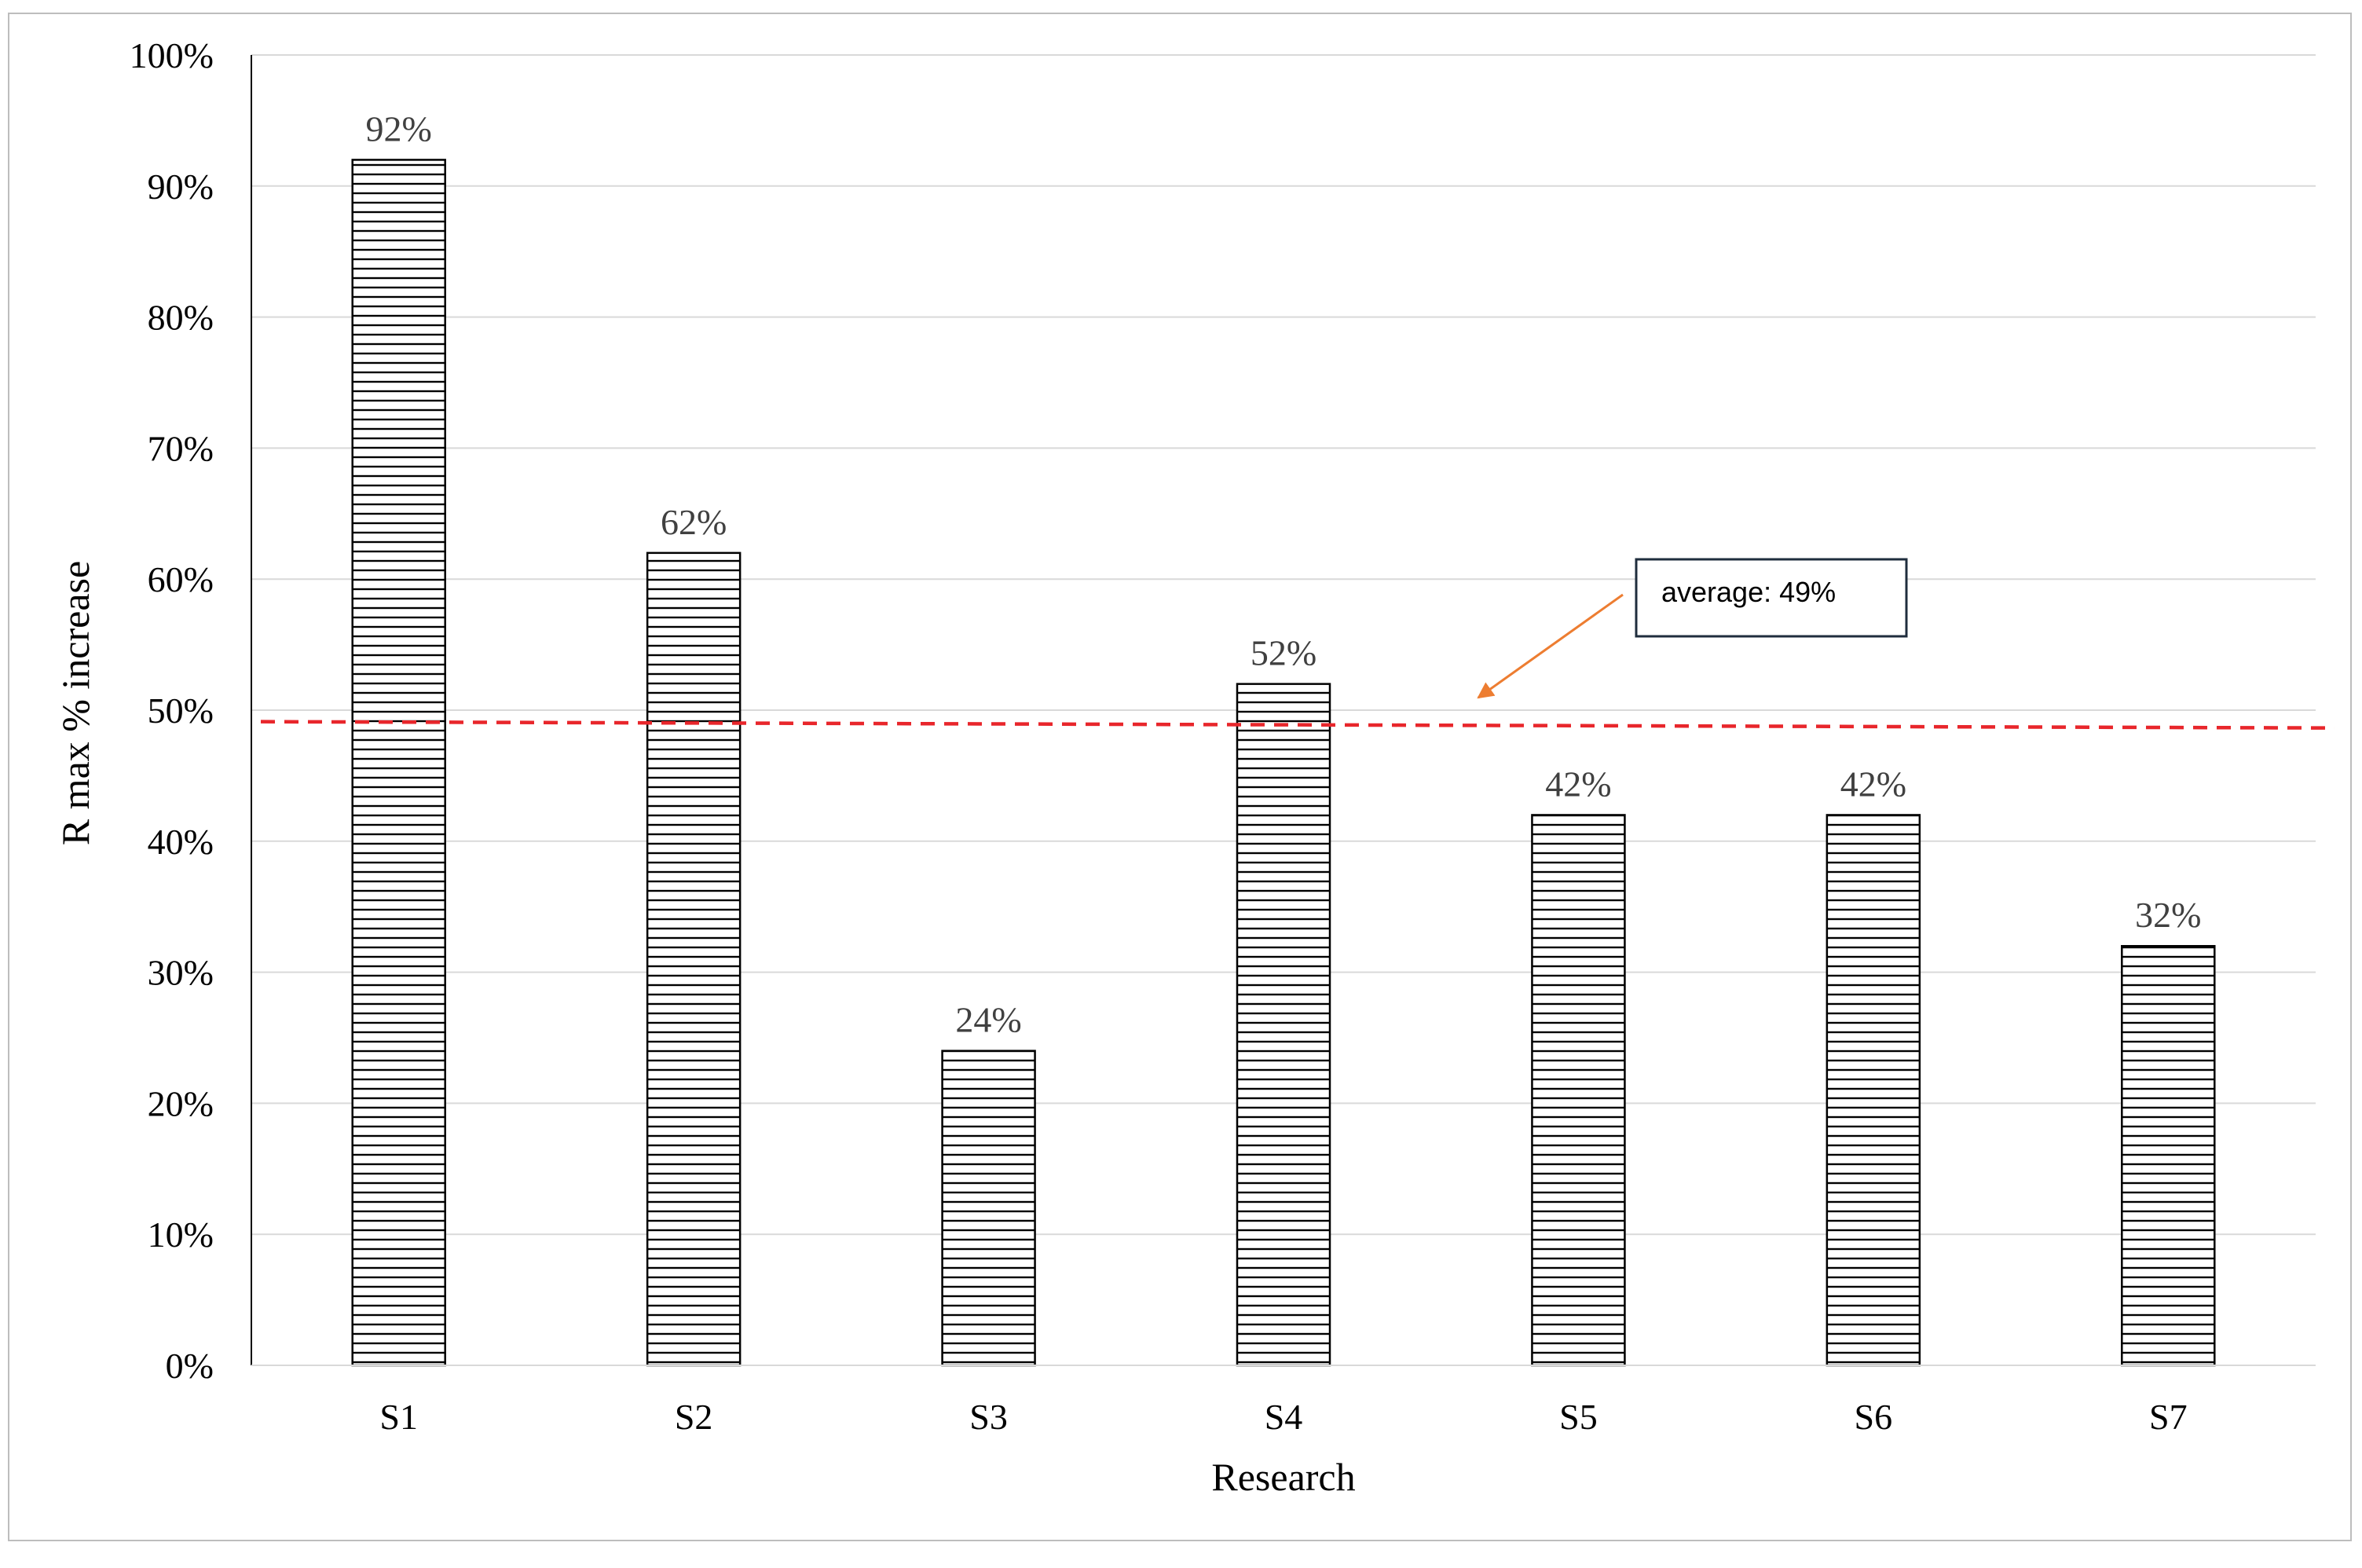 The height and width of the screenshot is (1568, 2362). I want to click on y-tick-label: 10%, so click(181, 1234).